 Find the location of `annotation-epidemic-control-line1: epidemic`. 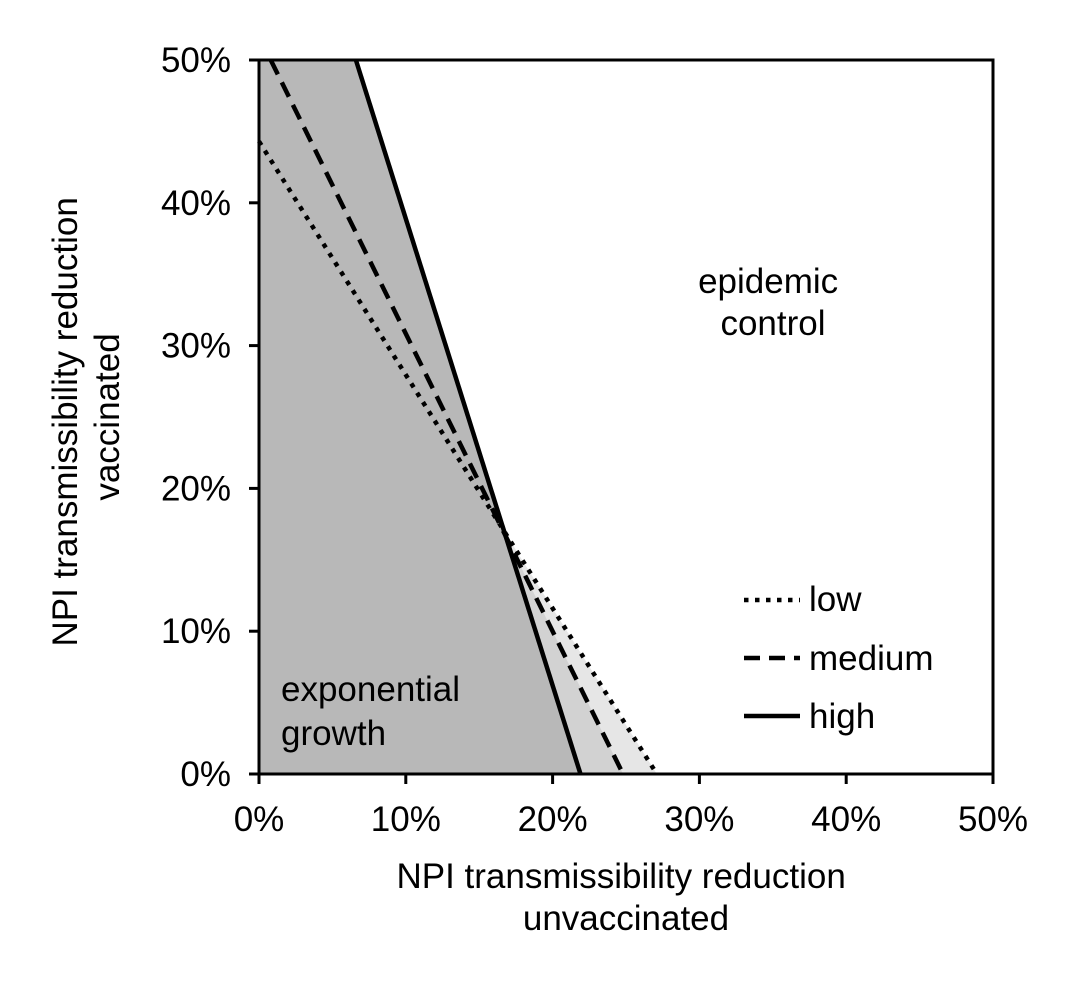

annotation-epidemic-control-line1: epidemic is located at coordinates (768, 281).